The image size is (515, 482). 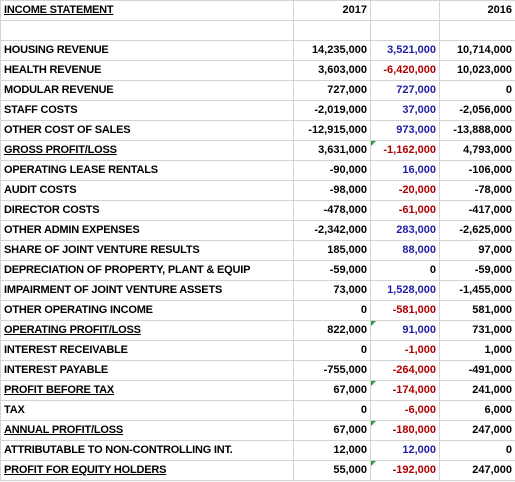 What do you see at coordinates (405, 290) in the screenshot?
I see `difference-cell: 1,528,000` at bounding box center [405, 290].